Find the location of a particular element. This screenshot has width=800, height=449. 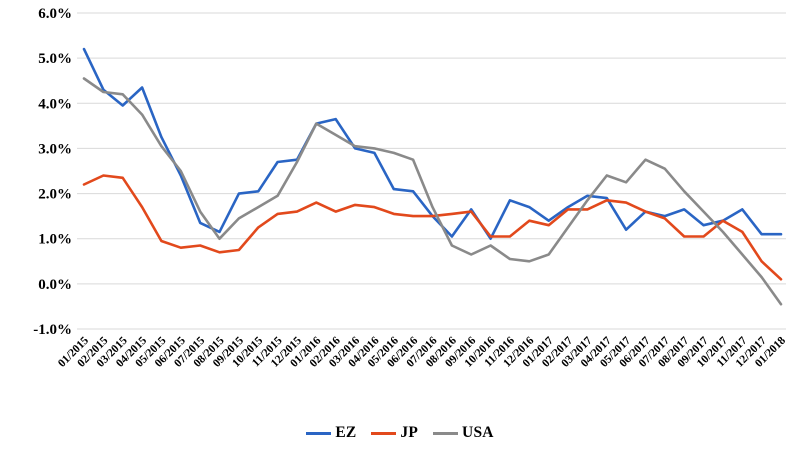

legend-swatch-jp-line is located at coordinates (384, 433).